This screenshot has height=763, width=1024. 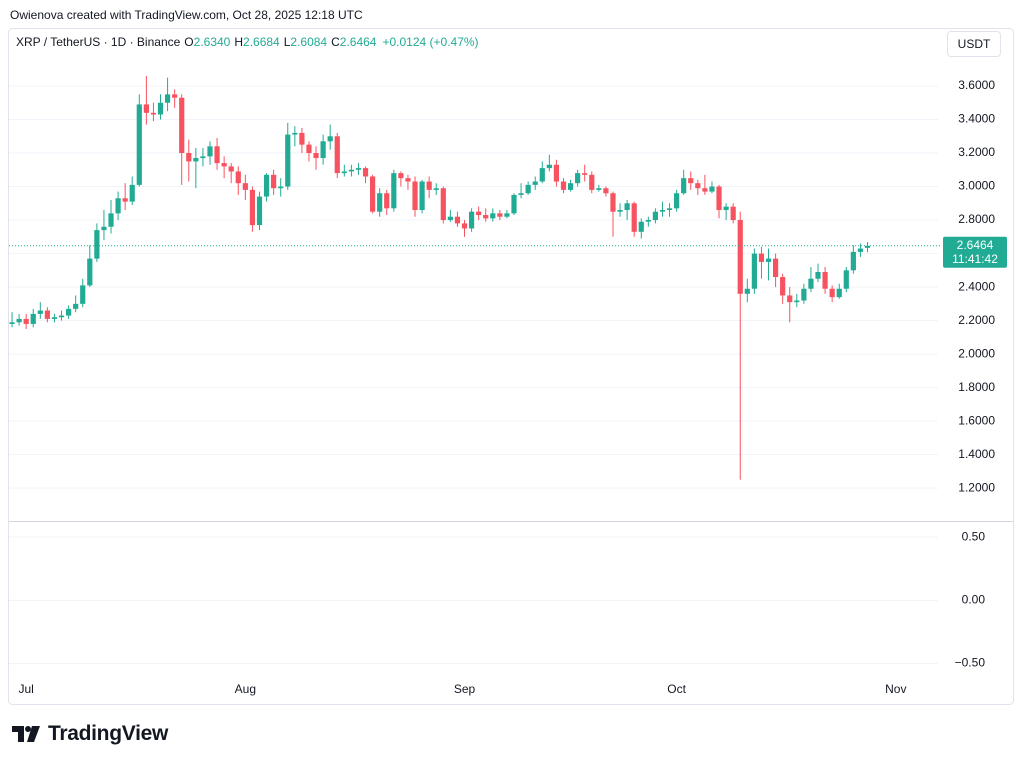 I want to click on ohlc-values: O2.6340 H2.6684 L2.6084 C2.6464, so click(x=278, y=42).